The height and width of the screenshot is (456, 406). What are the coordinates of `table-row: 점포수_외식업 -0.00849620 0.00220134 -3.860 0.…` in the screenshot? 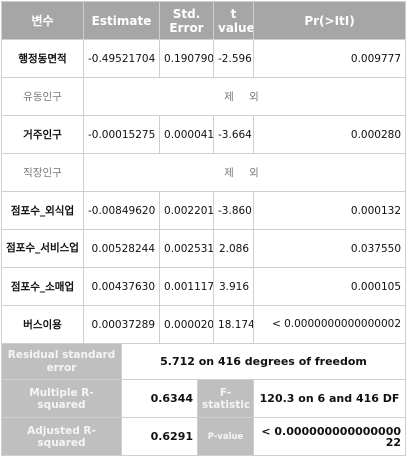 It's located at (203, 210).